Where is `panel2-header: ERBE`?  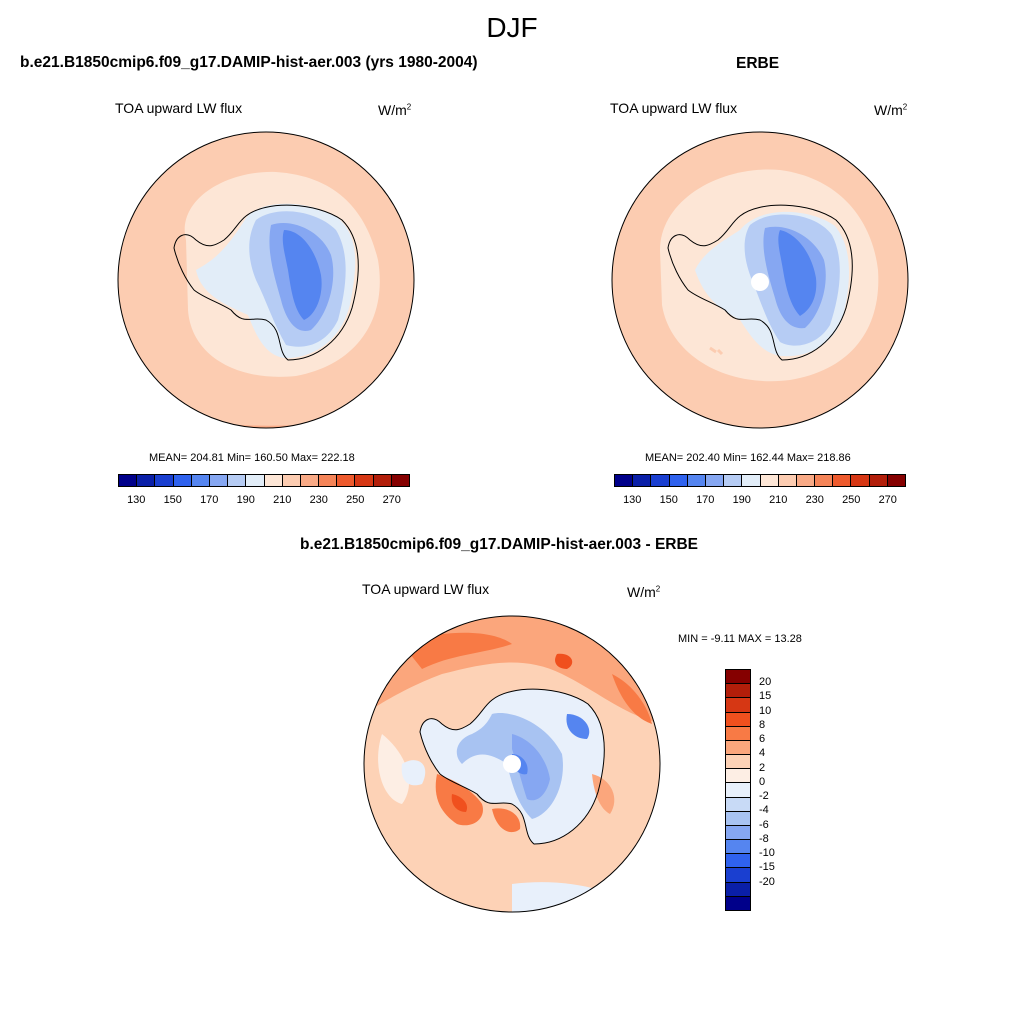
panel2-header: ERBE is located at coordinates (758, 63).